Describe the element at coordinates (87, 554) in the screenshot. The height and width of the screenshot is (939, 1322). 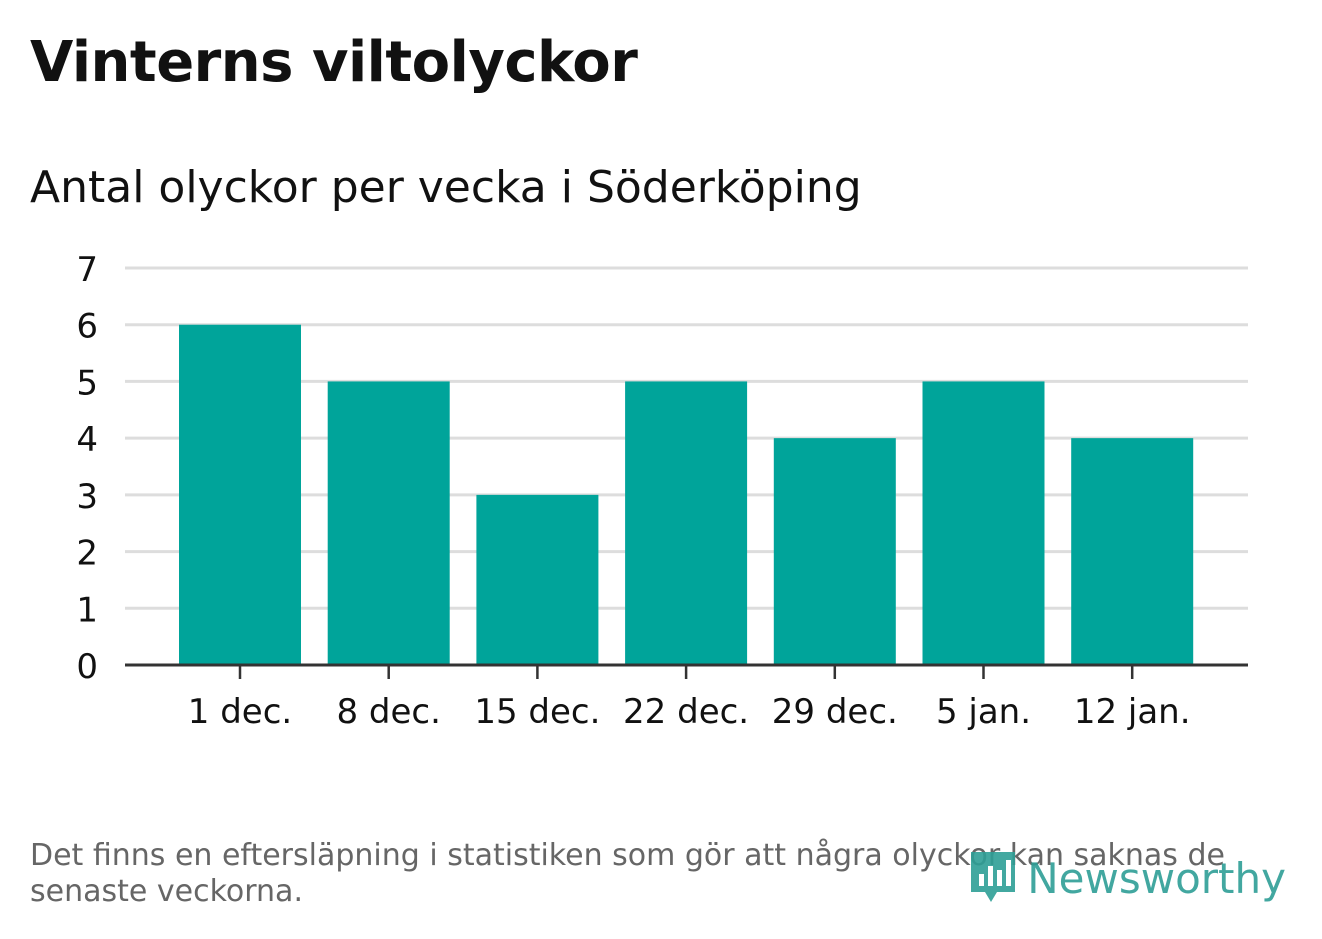
I see `y-tick-label: 2` at that location.